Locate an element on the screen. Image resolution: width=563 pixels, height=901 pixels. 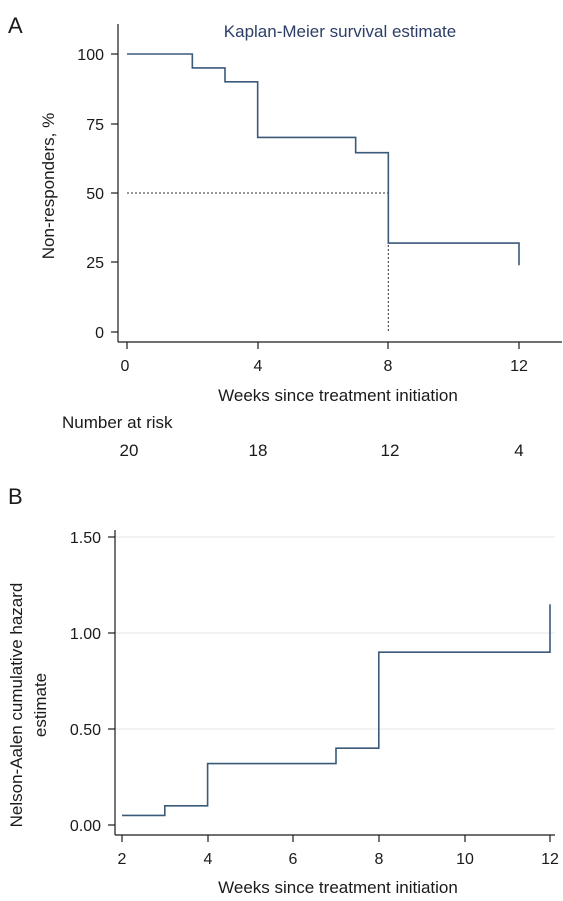
panel-a-title: Kaplan-Meier survival estimate is located at coordinates (340, 31).